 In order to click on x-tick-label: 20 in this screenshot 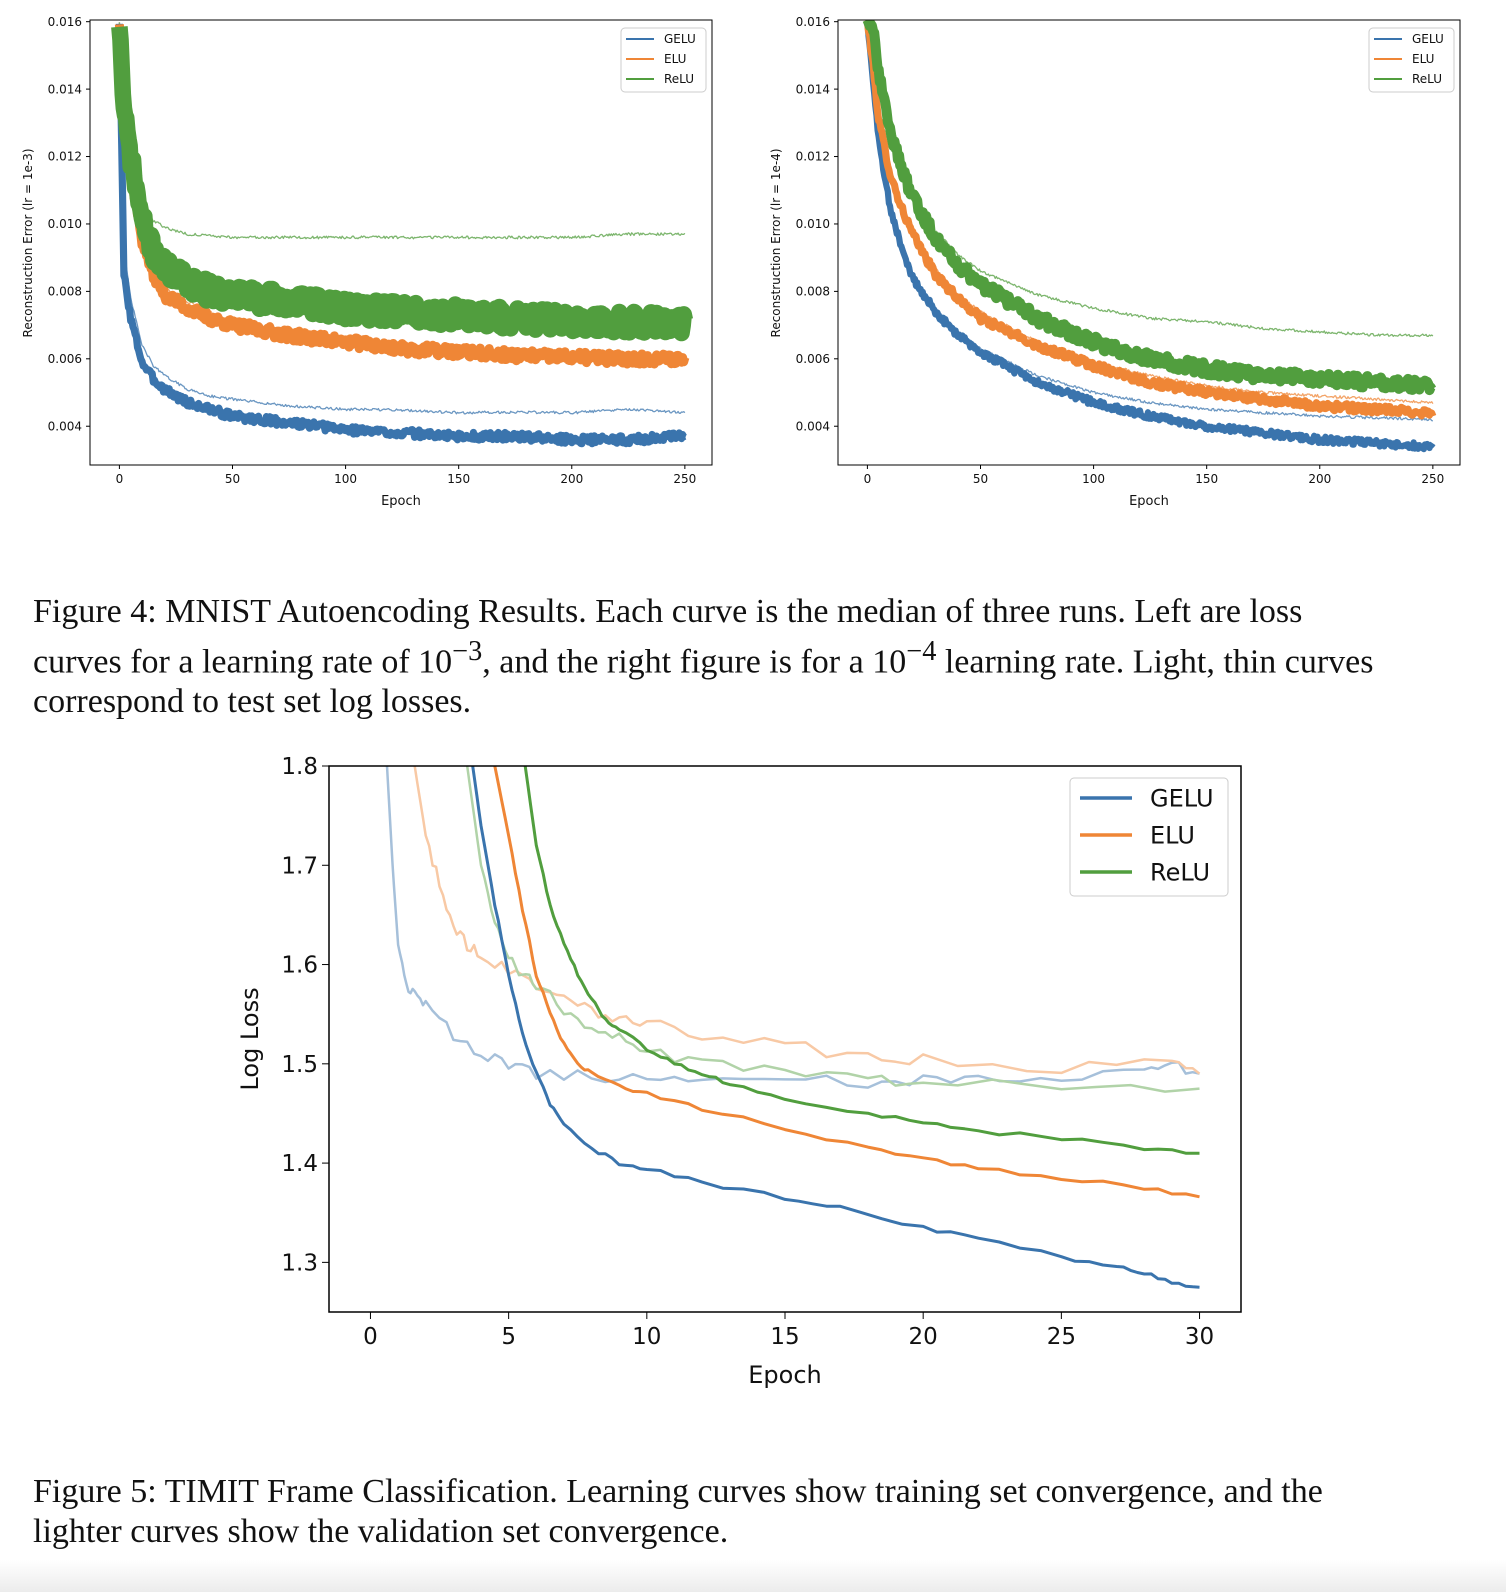, I will do `click(923, 1337)`.